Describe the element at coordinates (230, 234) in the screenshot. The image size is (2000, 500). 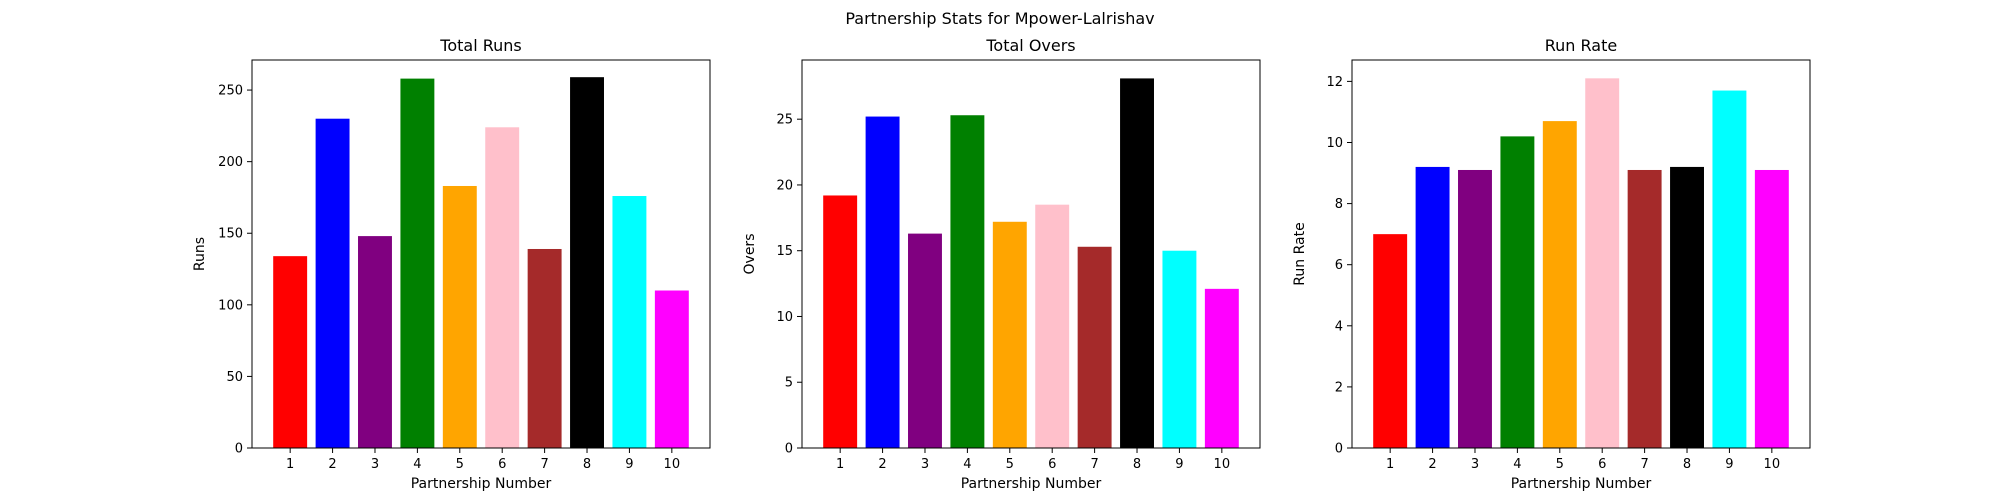
I see `y-tick-label: 150` at that location.